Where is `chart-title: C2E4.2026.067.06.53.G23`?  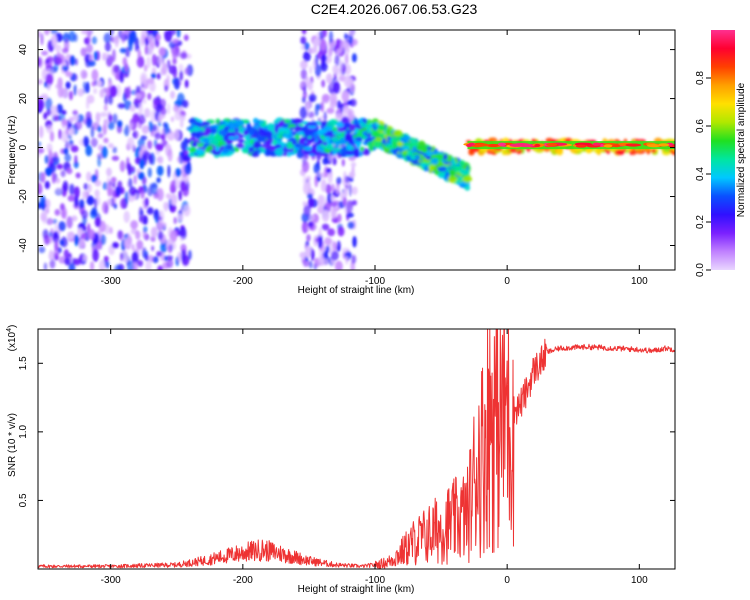 chart-title: C2E4.2026.067.06.53.G23 is located at coordinates (394, 9).